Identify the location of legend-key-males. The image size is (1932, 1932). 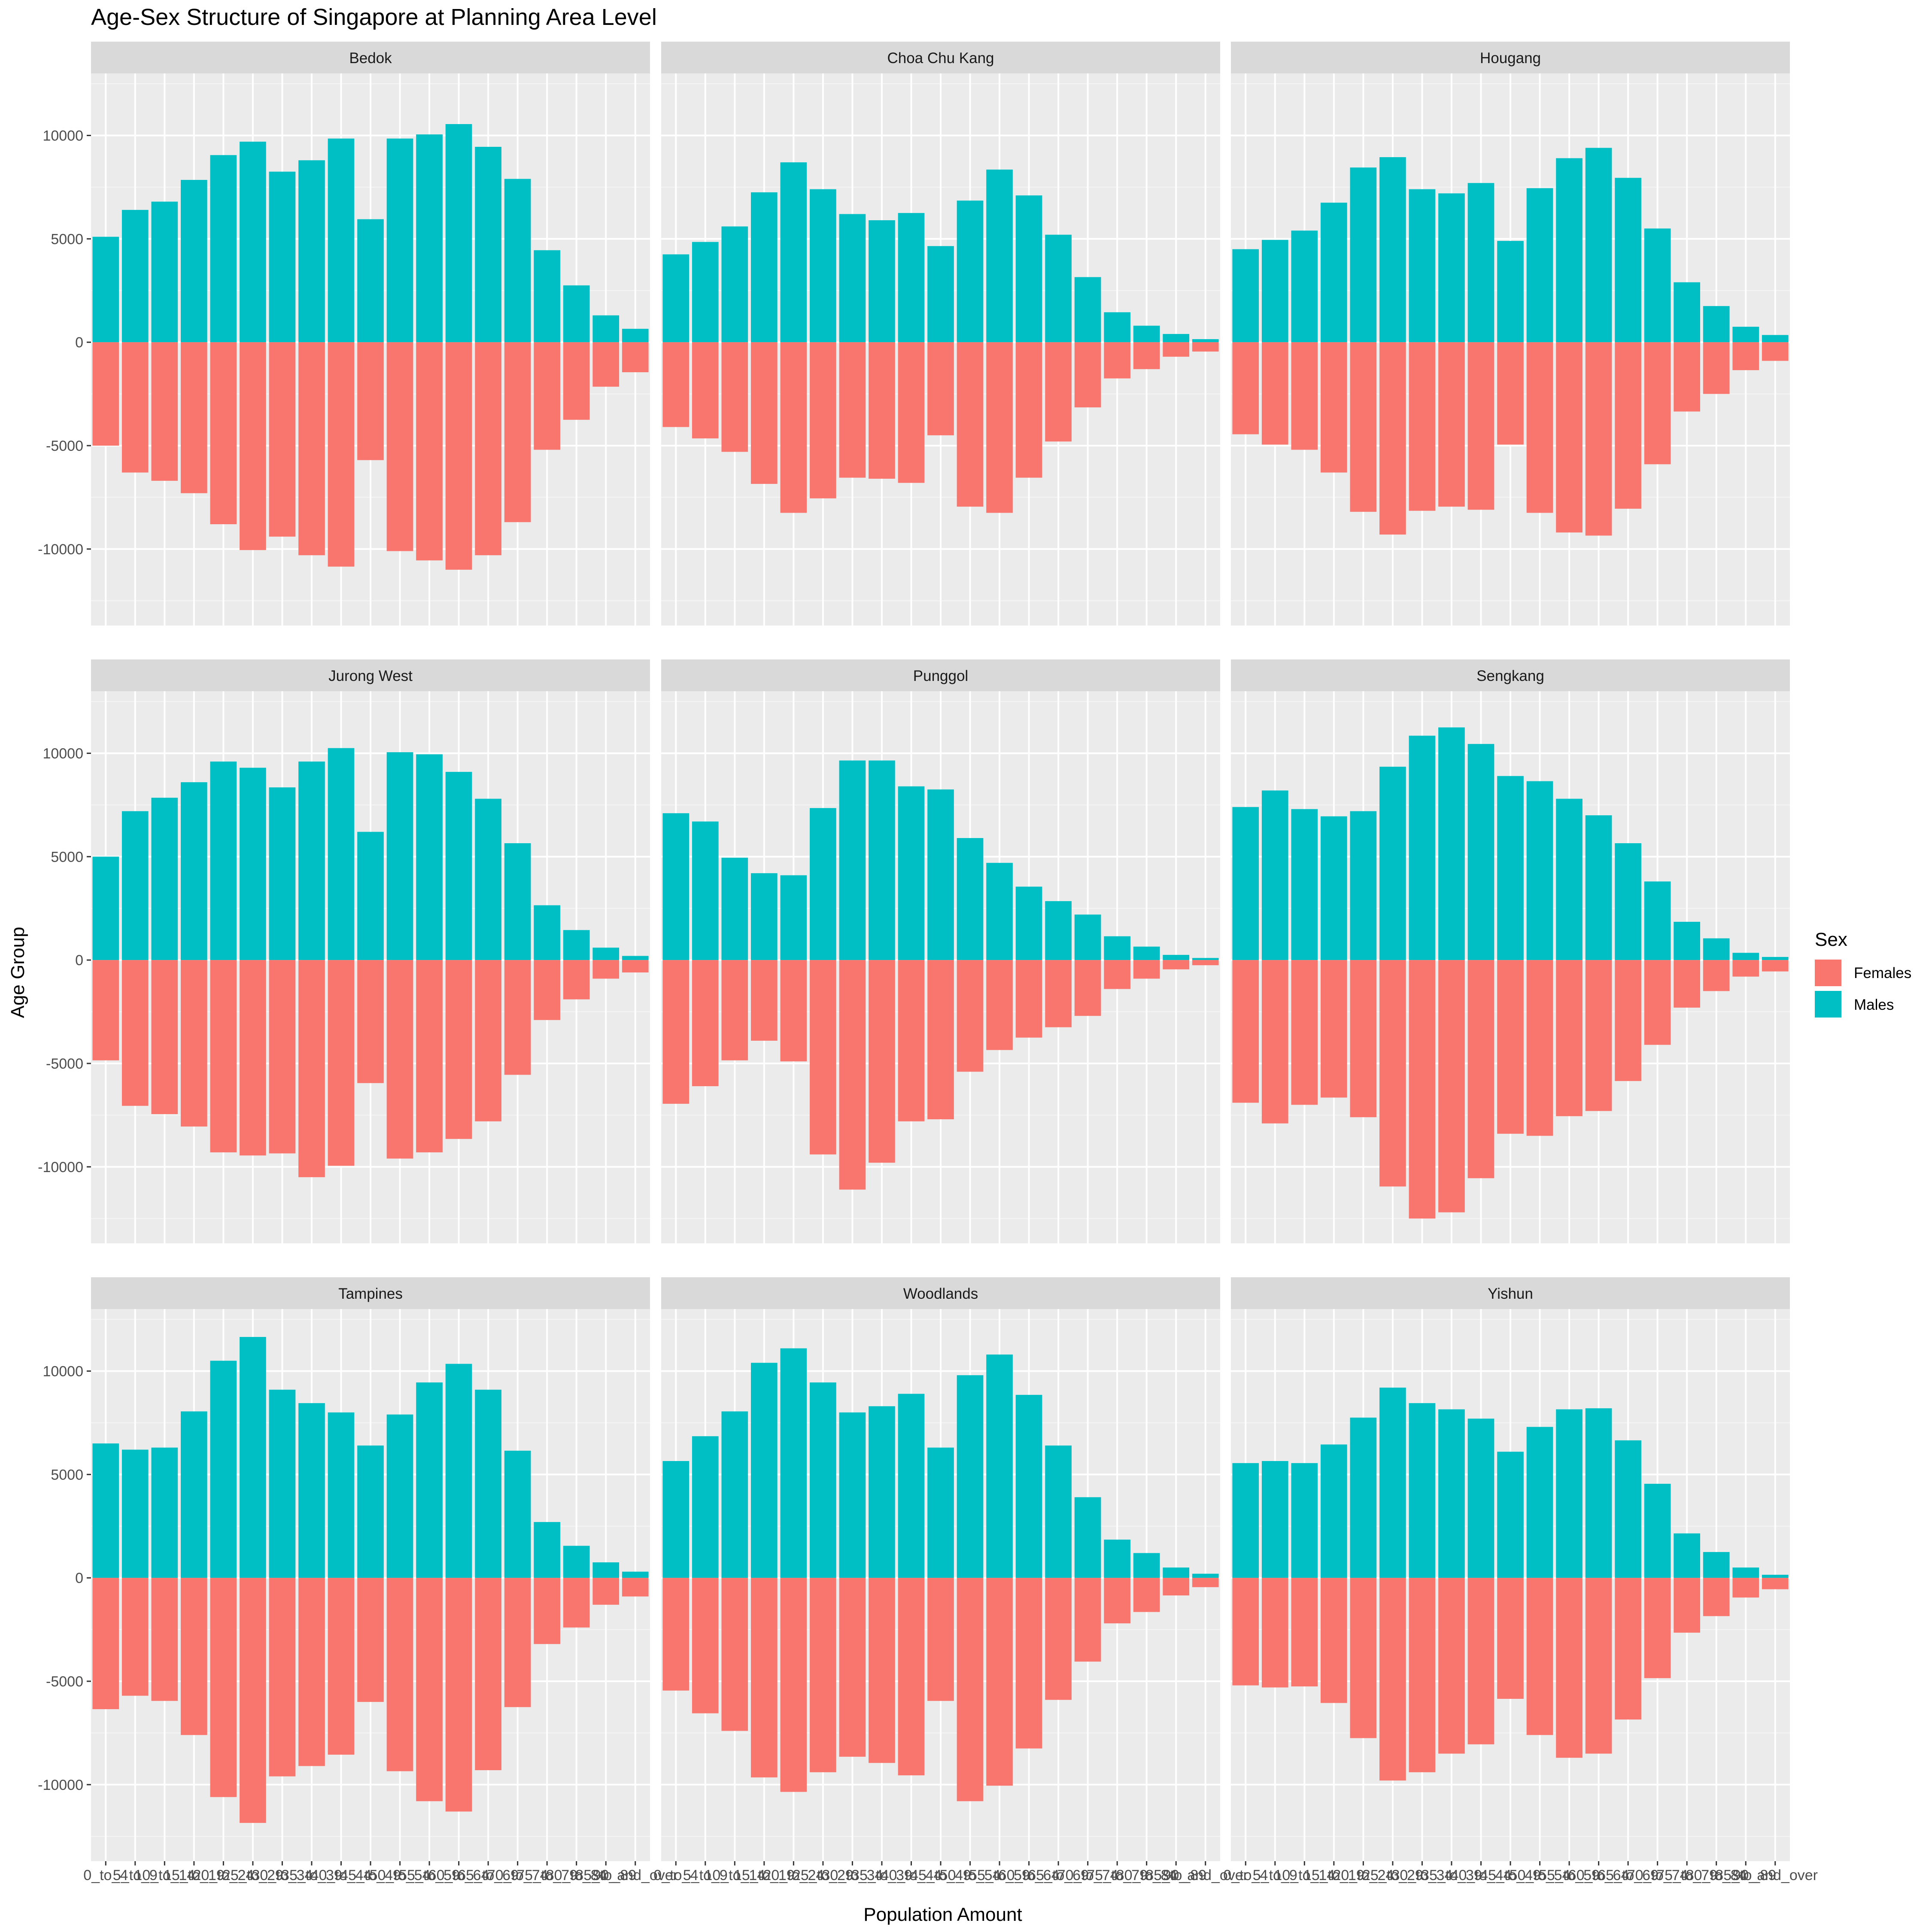
(1828, 1005).